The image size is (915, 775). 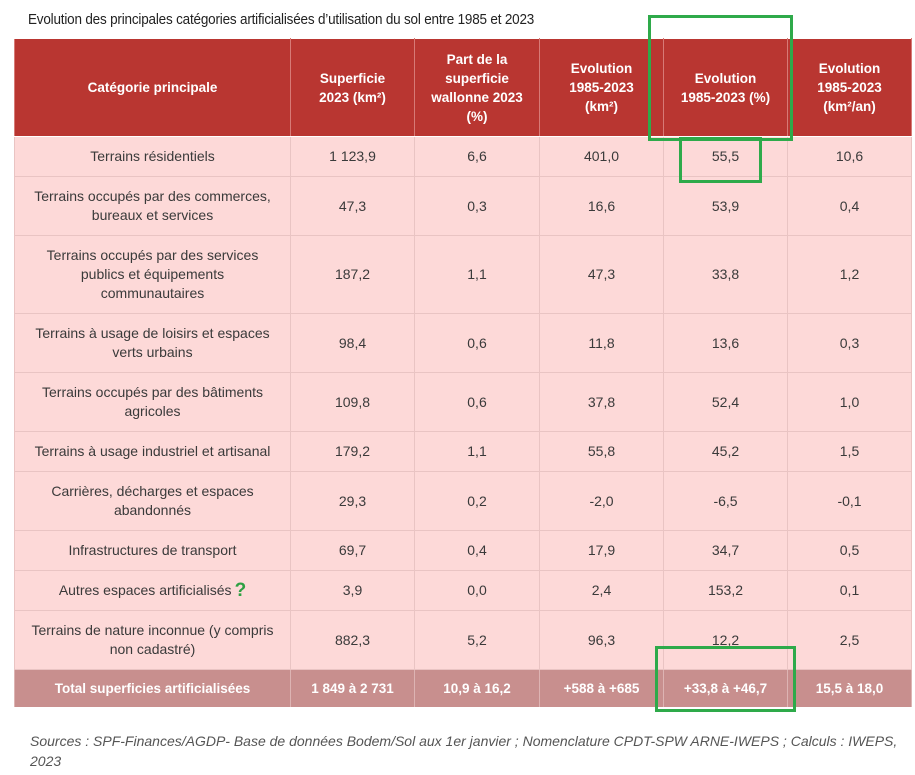 What do you see at coordinates (849, 343) in the screenshot?
I see `row-evol-an: 0,3` at bounding box center [849, 343].